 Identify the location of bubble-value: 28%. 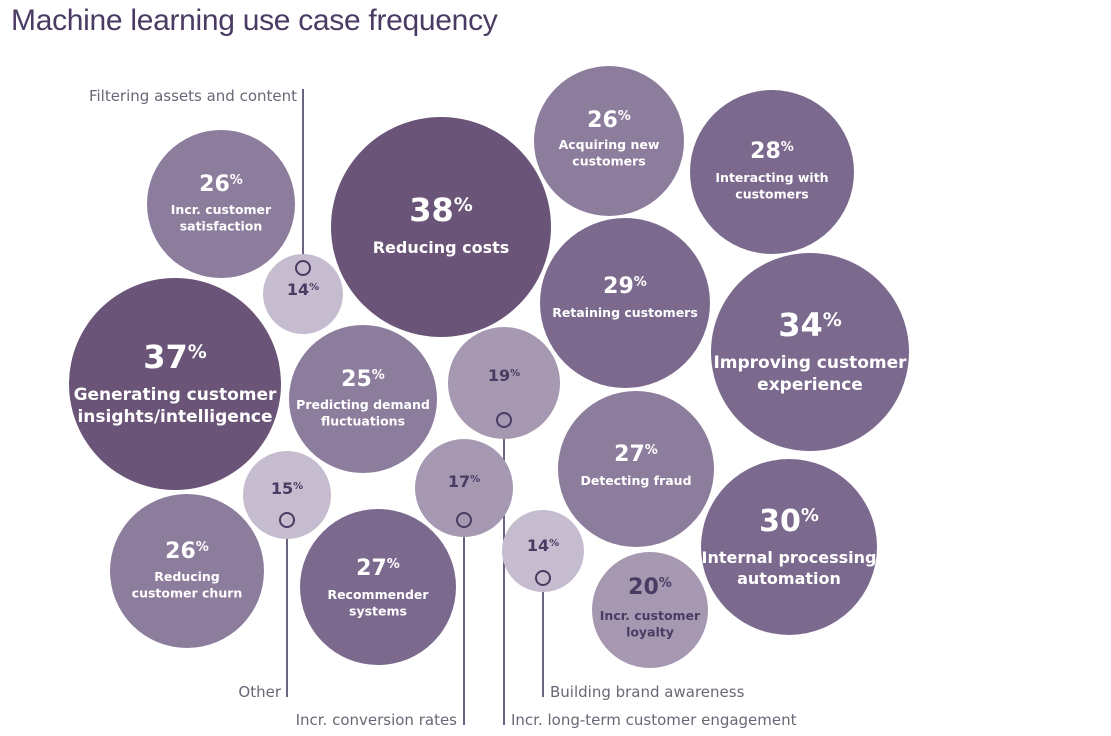
(772, 151).